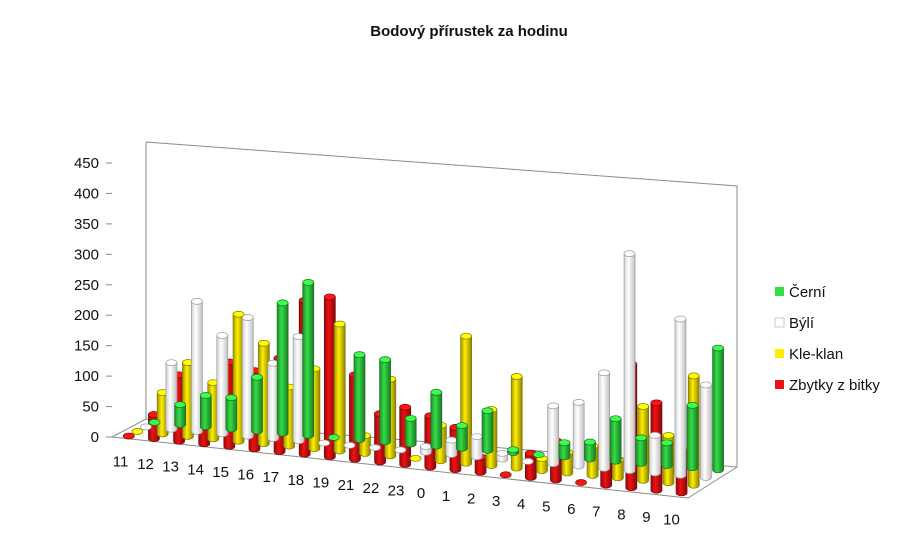  What do you see at coordinates (129, 428) in the screenshot?
I see `side-floor-edge` at bounding box center [129, 428].